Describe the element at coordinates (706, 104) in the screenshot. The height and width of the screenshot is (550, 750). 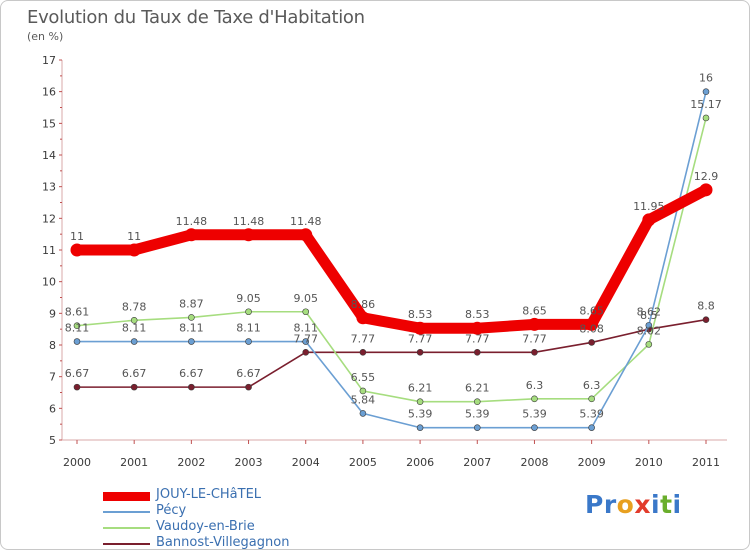
I see `data-label: 15.17` at that location.